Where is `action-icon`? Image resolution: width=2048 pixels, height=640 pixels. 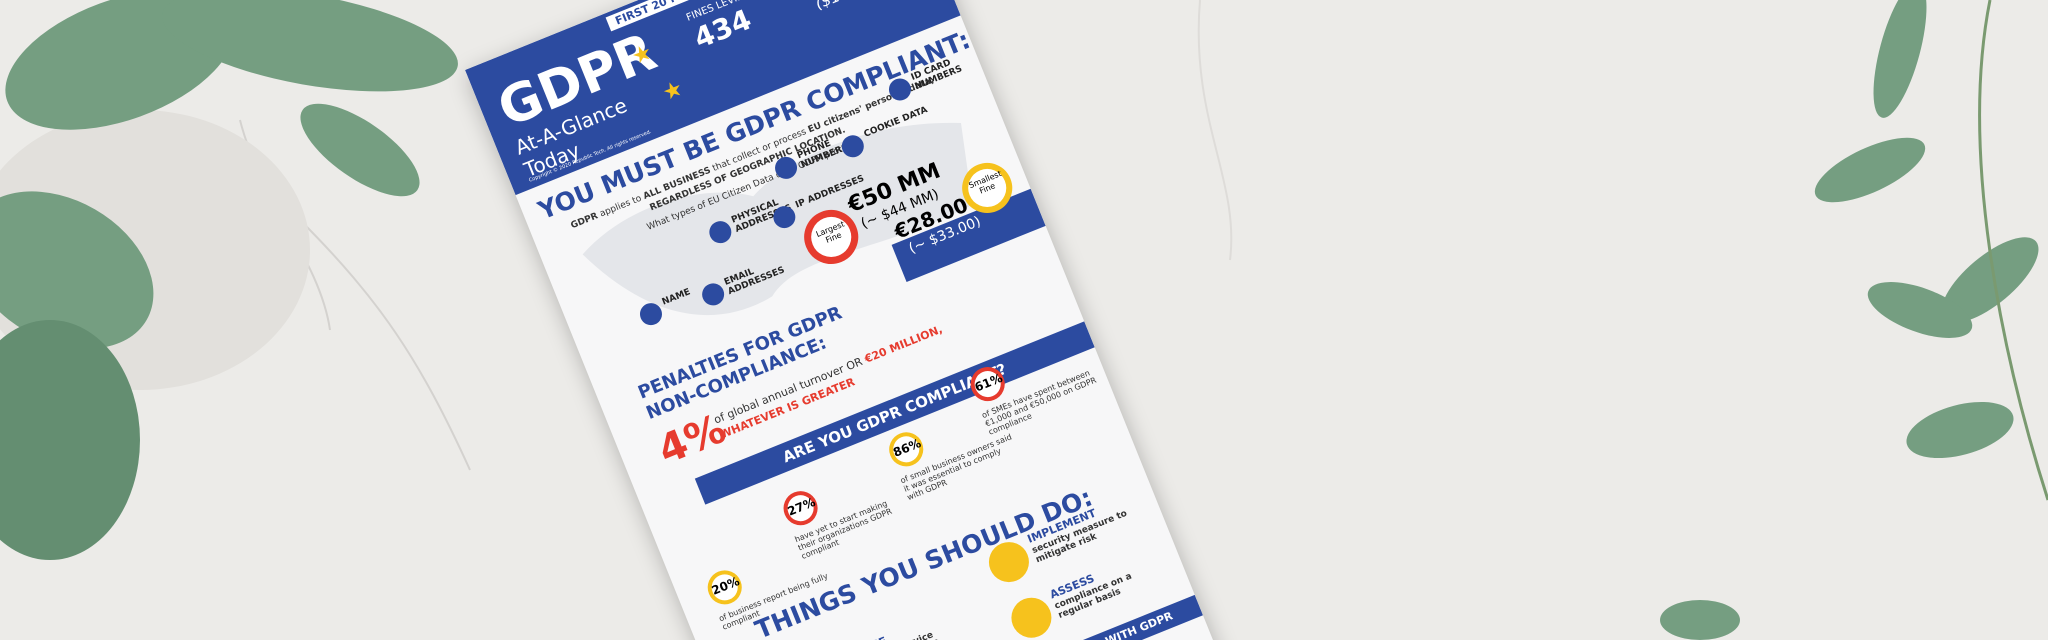 action-icon is located at coordinates (1031, 615).